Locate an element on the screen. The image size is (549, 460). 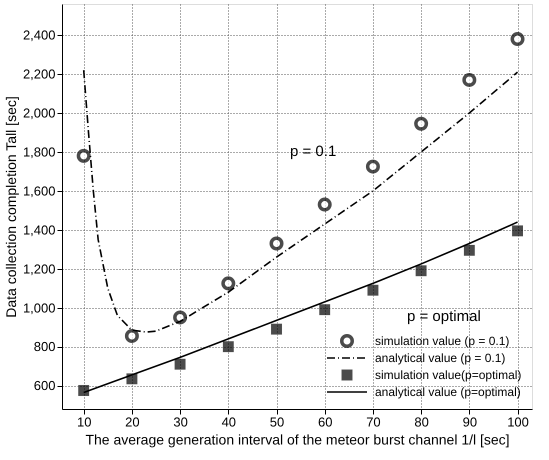
x-tick-label: 80 is located at coordinates (421, 422).